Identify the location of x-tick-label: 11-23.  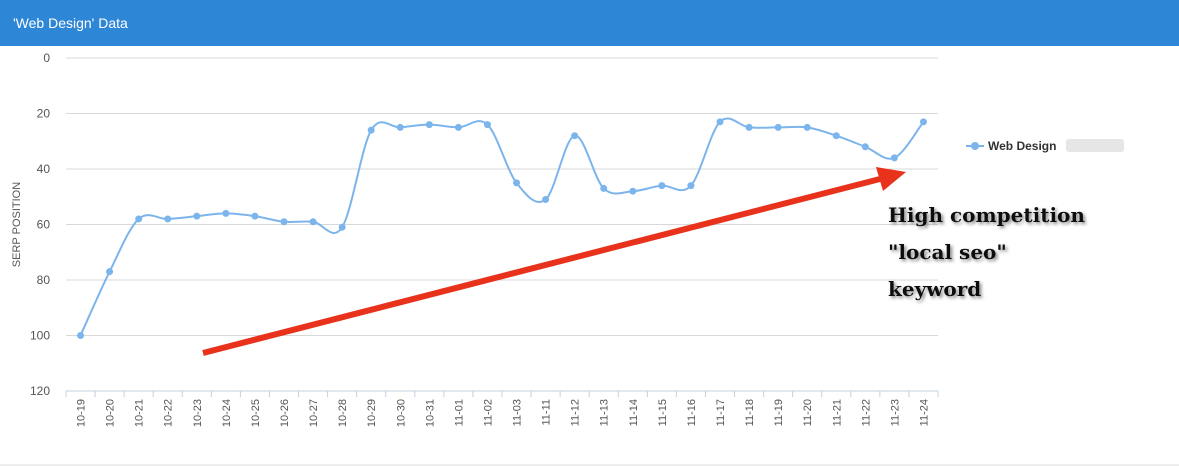
(895, 412).